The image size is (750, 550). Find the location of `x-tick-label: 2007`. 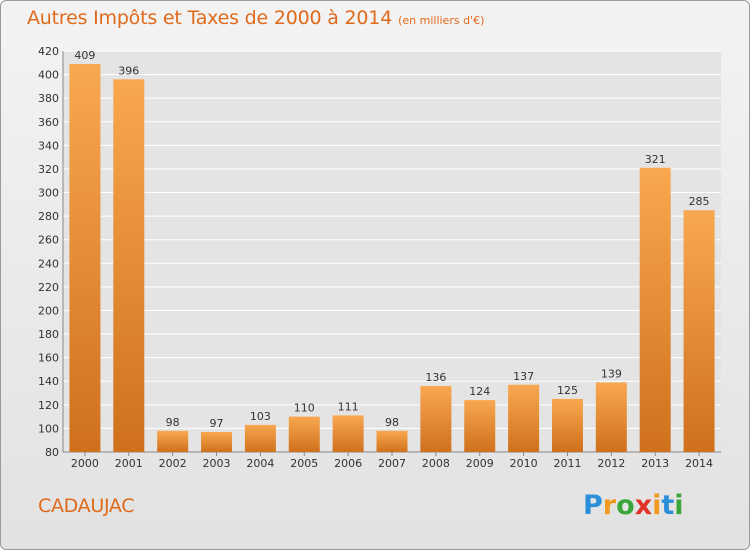

x-tick-label: 2007 is located at coordinates (392, 463).